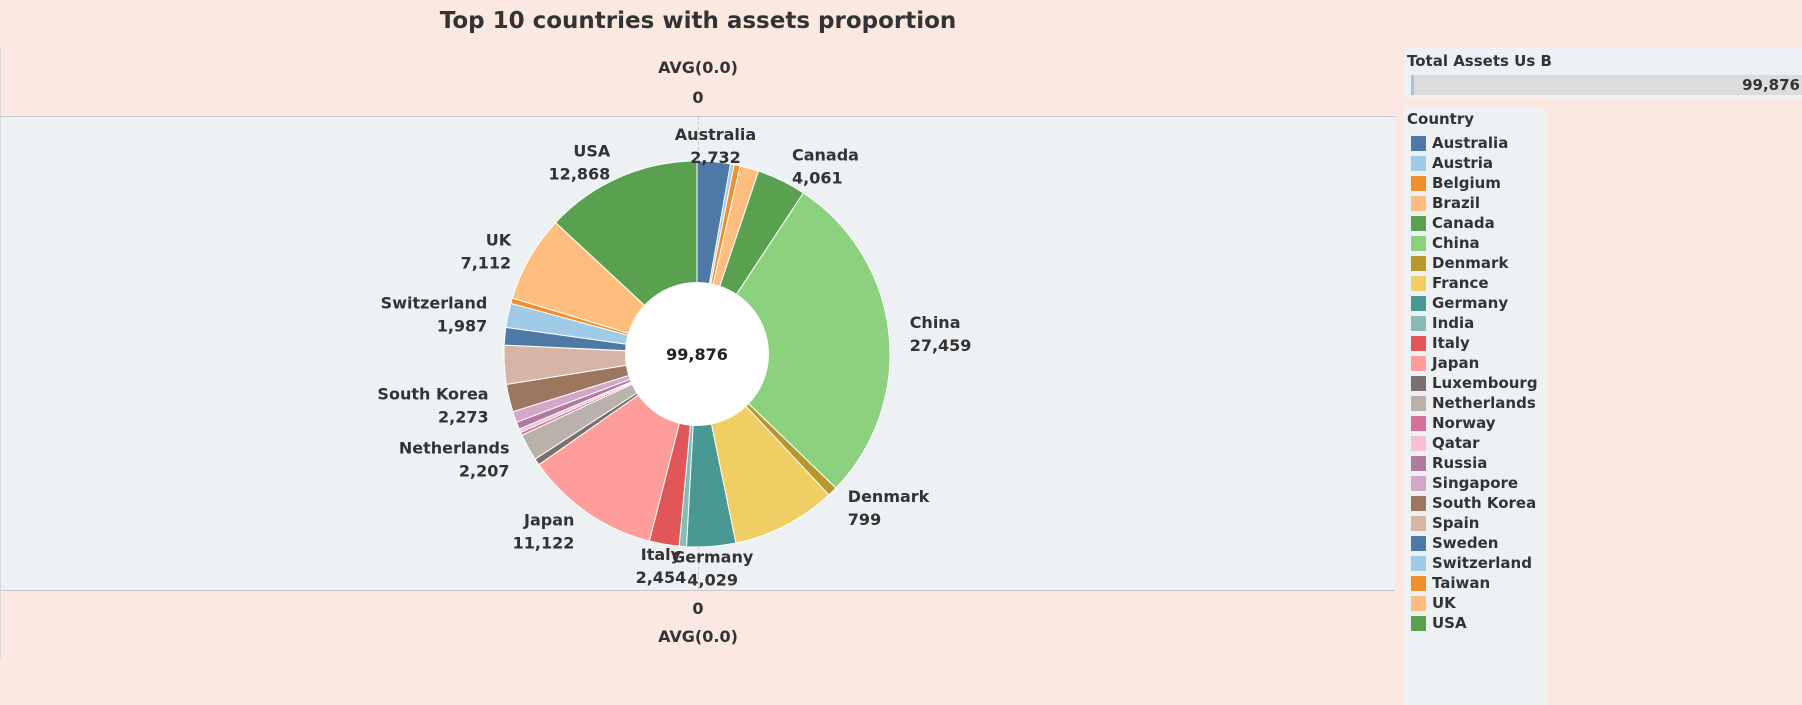  I want to click on legend-label: Austria, so click(1463, 163).